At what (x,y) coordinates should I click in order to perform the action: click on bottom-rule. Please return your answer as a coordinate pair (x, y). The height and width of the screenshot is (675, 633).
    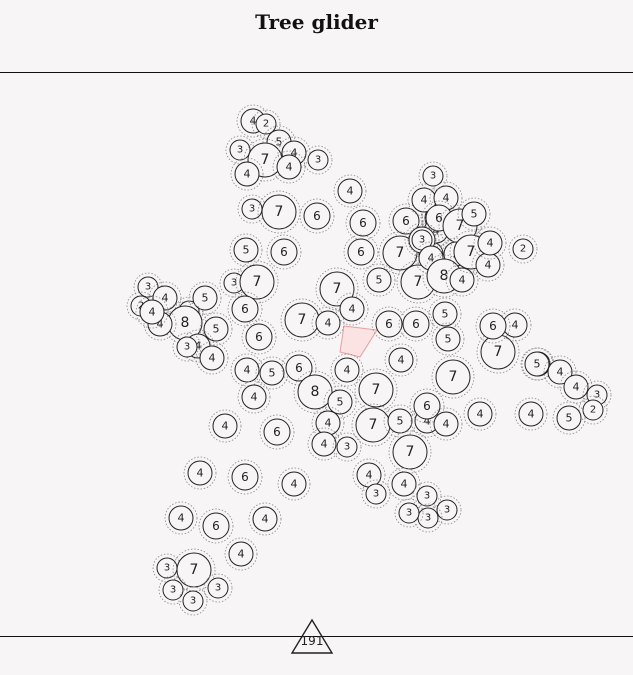
    Looking at the image, I should click on (316, 636).